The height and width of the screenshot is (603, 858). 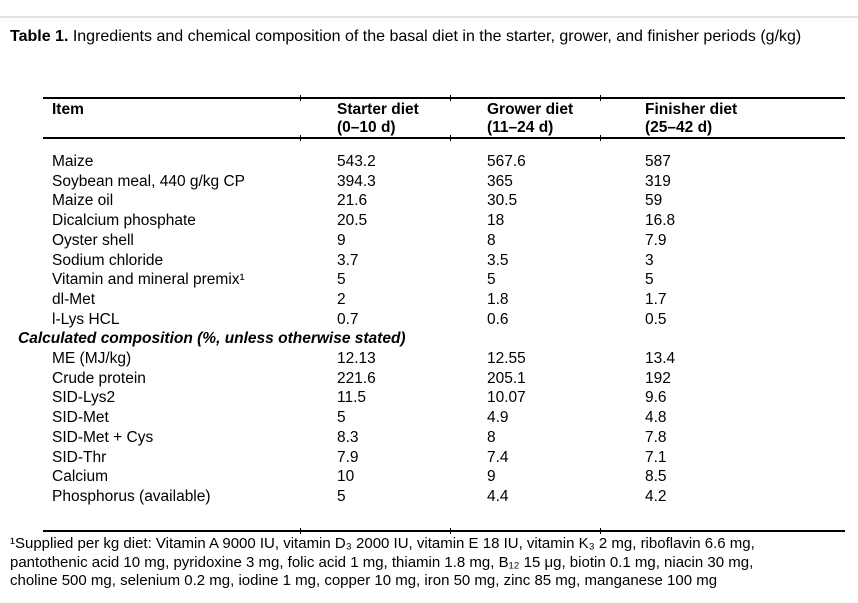 I want to click on table-row: Maize oil 21.6 30.5 59, so click(x=427, y=201).